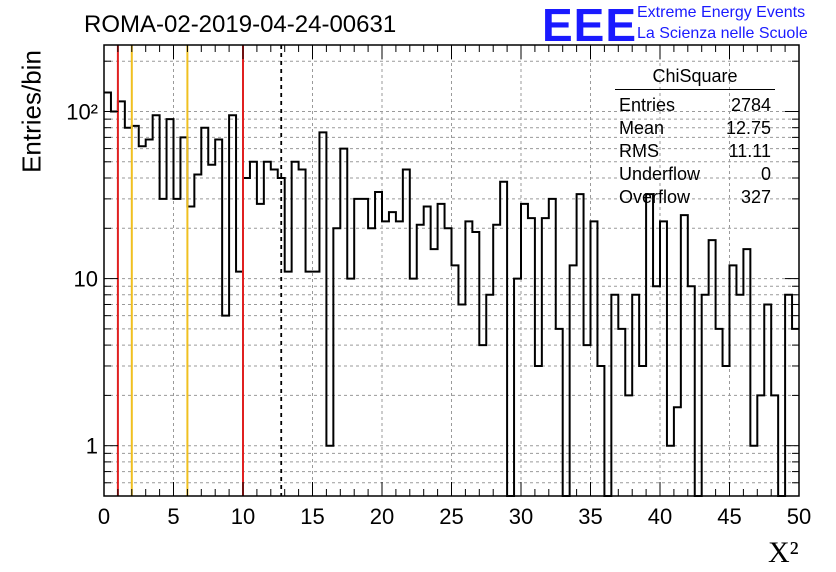 This screenshot has width=836, height=572. What do you see at coordinates (382, 516) in the screenshot?
I see `x-tick-label: 20` at bounding box center [382, 516].